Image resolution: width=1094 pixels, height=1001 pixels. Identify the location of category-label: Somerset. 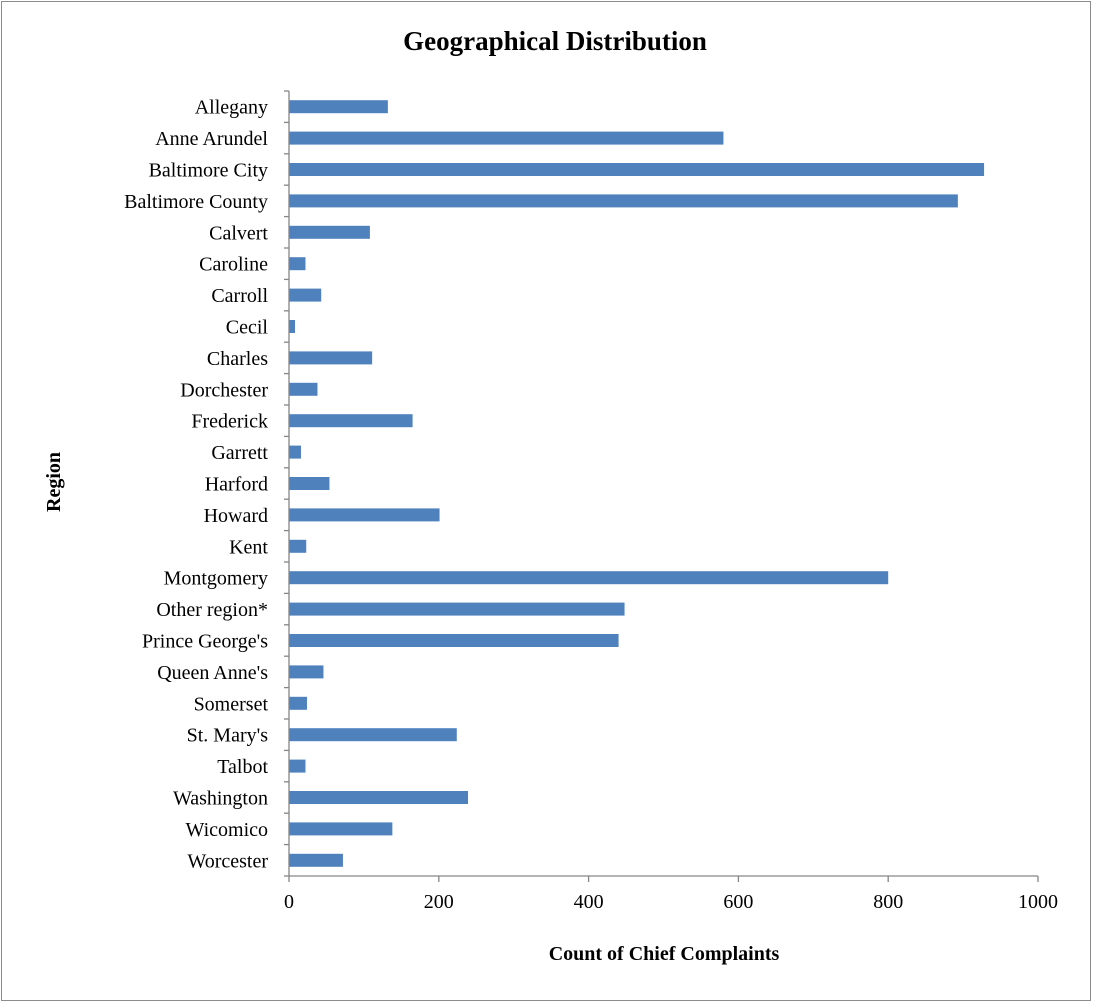
(231, 704).